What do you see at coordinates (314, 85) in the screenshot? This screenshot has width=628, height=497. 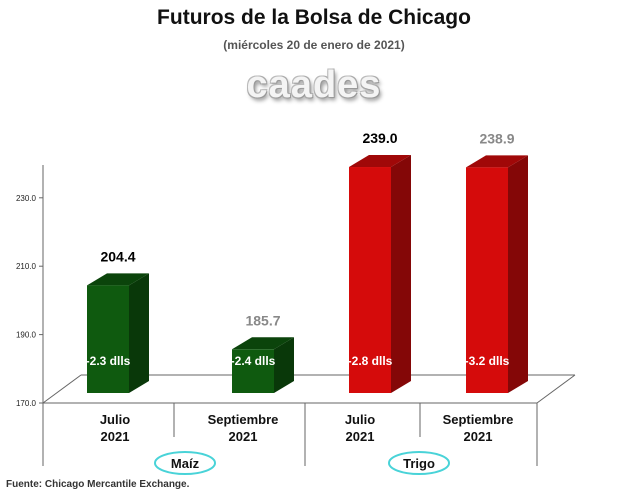 I see `logo: caades` at bounding box center [314, 85].